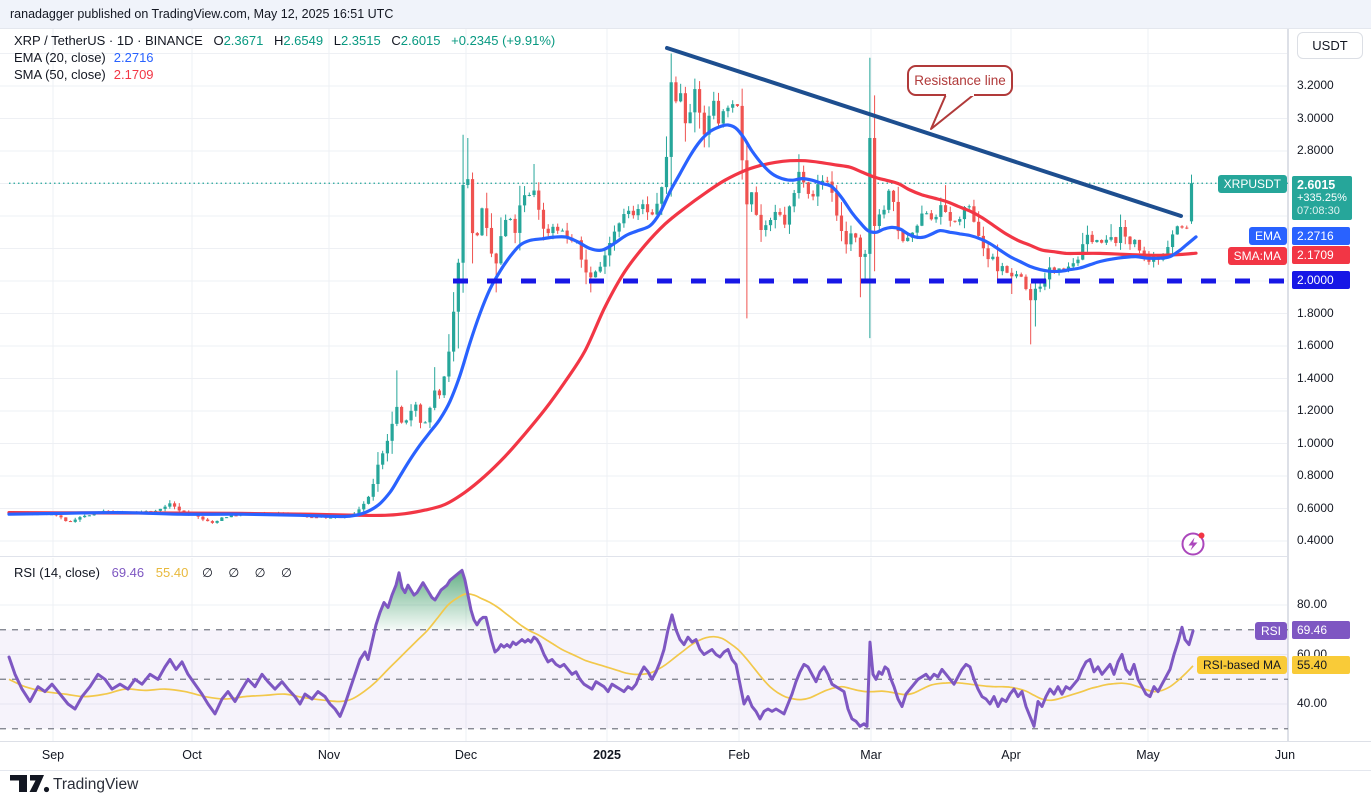 The width and height of the screenshot is (1371, 803). What do you see at coordinates (420, 40) in the screenshot?
I see `close-value: 2.6015` at bounding box center [420, 40].